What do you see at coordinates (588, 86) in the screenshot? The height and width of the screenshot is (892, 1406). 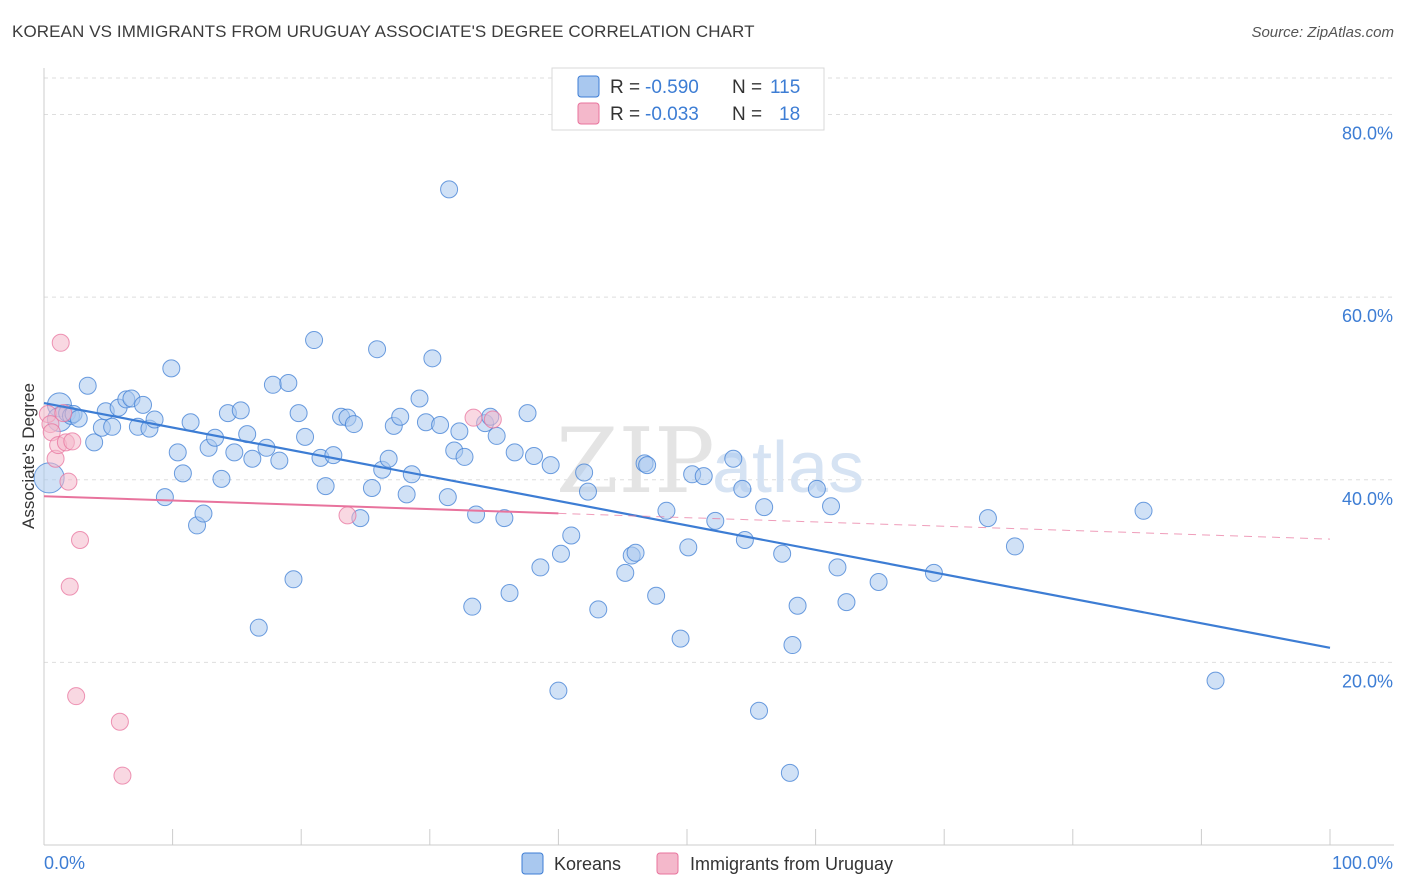 I see `legend-swatch-koreans` at bounding box center [588, 86].